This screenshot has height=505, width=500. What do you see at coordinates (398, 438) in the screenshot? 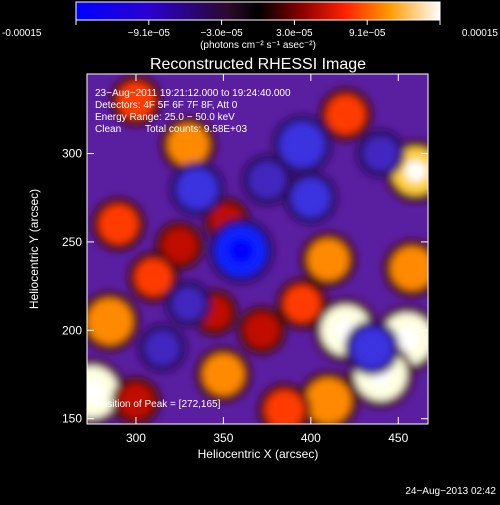
I see `x-tick-label: 450` at bounding box center [398, 438].